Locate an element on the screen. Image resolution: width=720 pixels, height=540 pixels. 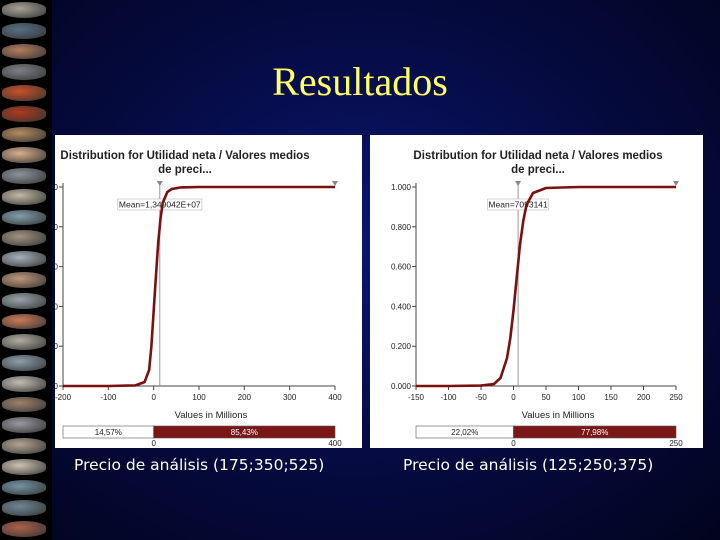
probability-right-label: 77,98% is located at coordinates (594, 432).